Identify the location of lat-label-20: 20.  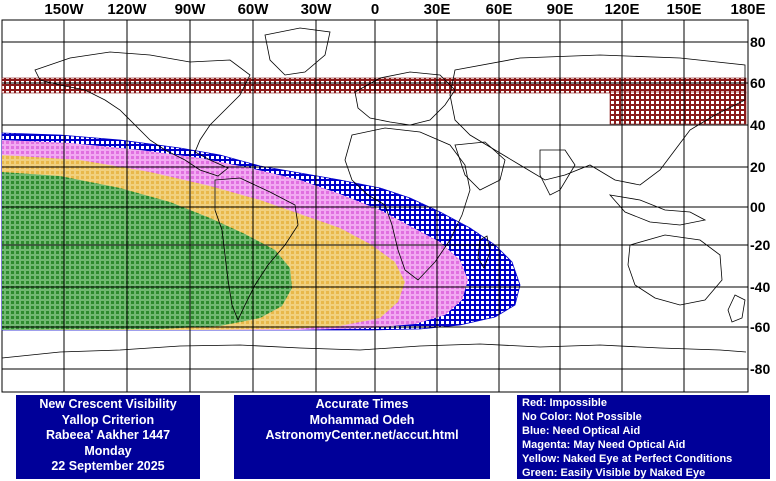
(758, 167).